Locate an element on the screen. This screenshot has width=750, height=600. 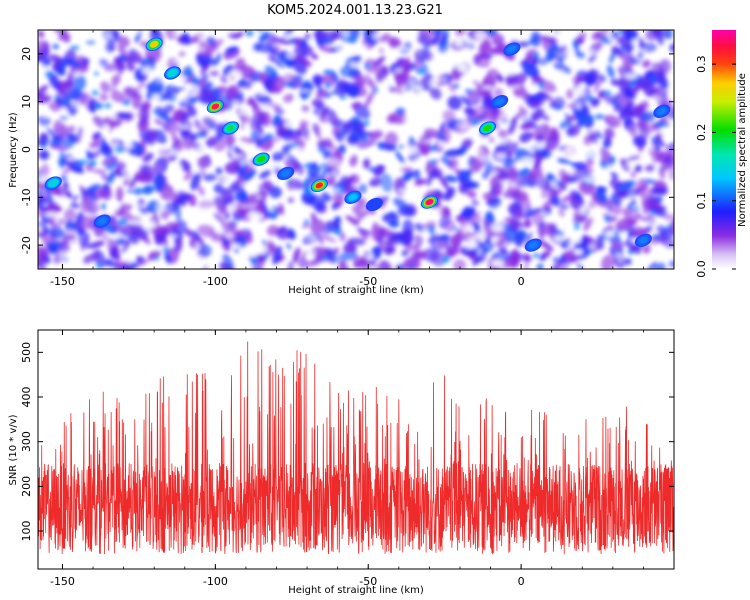
y-tick-label: -10 is located at coordinates (26, 197).